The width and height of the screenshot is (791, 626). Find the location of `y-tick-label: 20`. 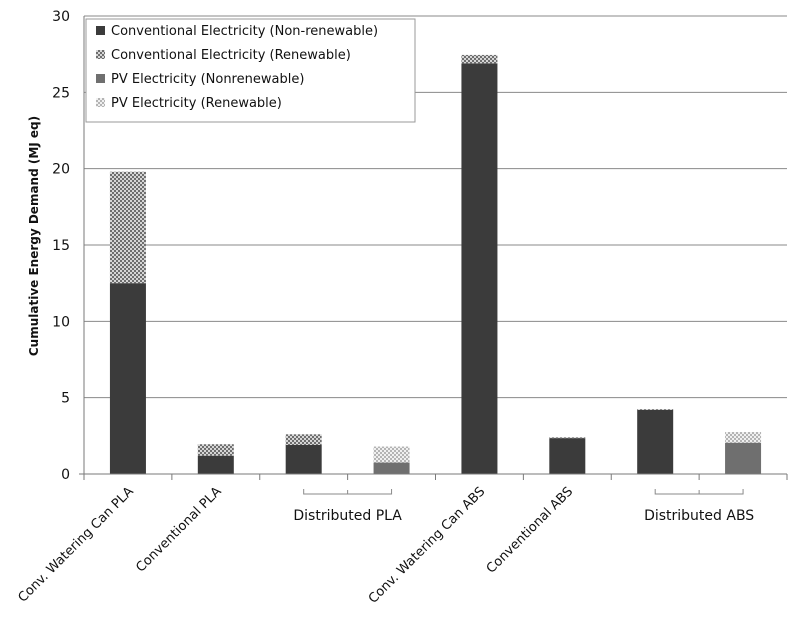

y-tick-label: 20 is located at coordinates (61, 170).